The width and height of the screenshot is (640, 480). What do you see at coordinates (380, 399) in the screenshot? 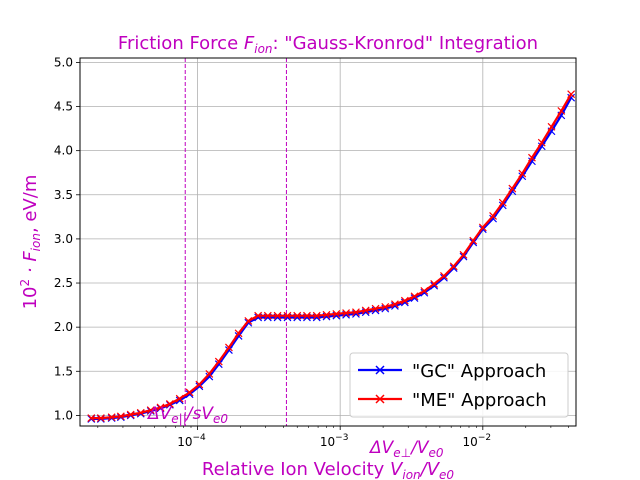
I see `legend-me-marker` at bounding box center [380, 399].